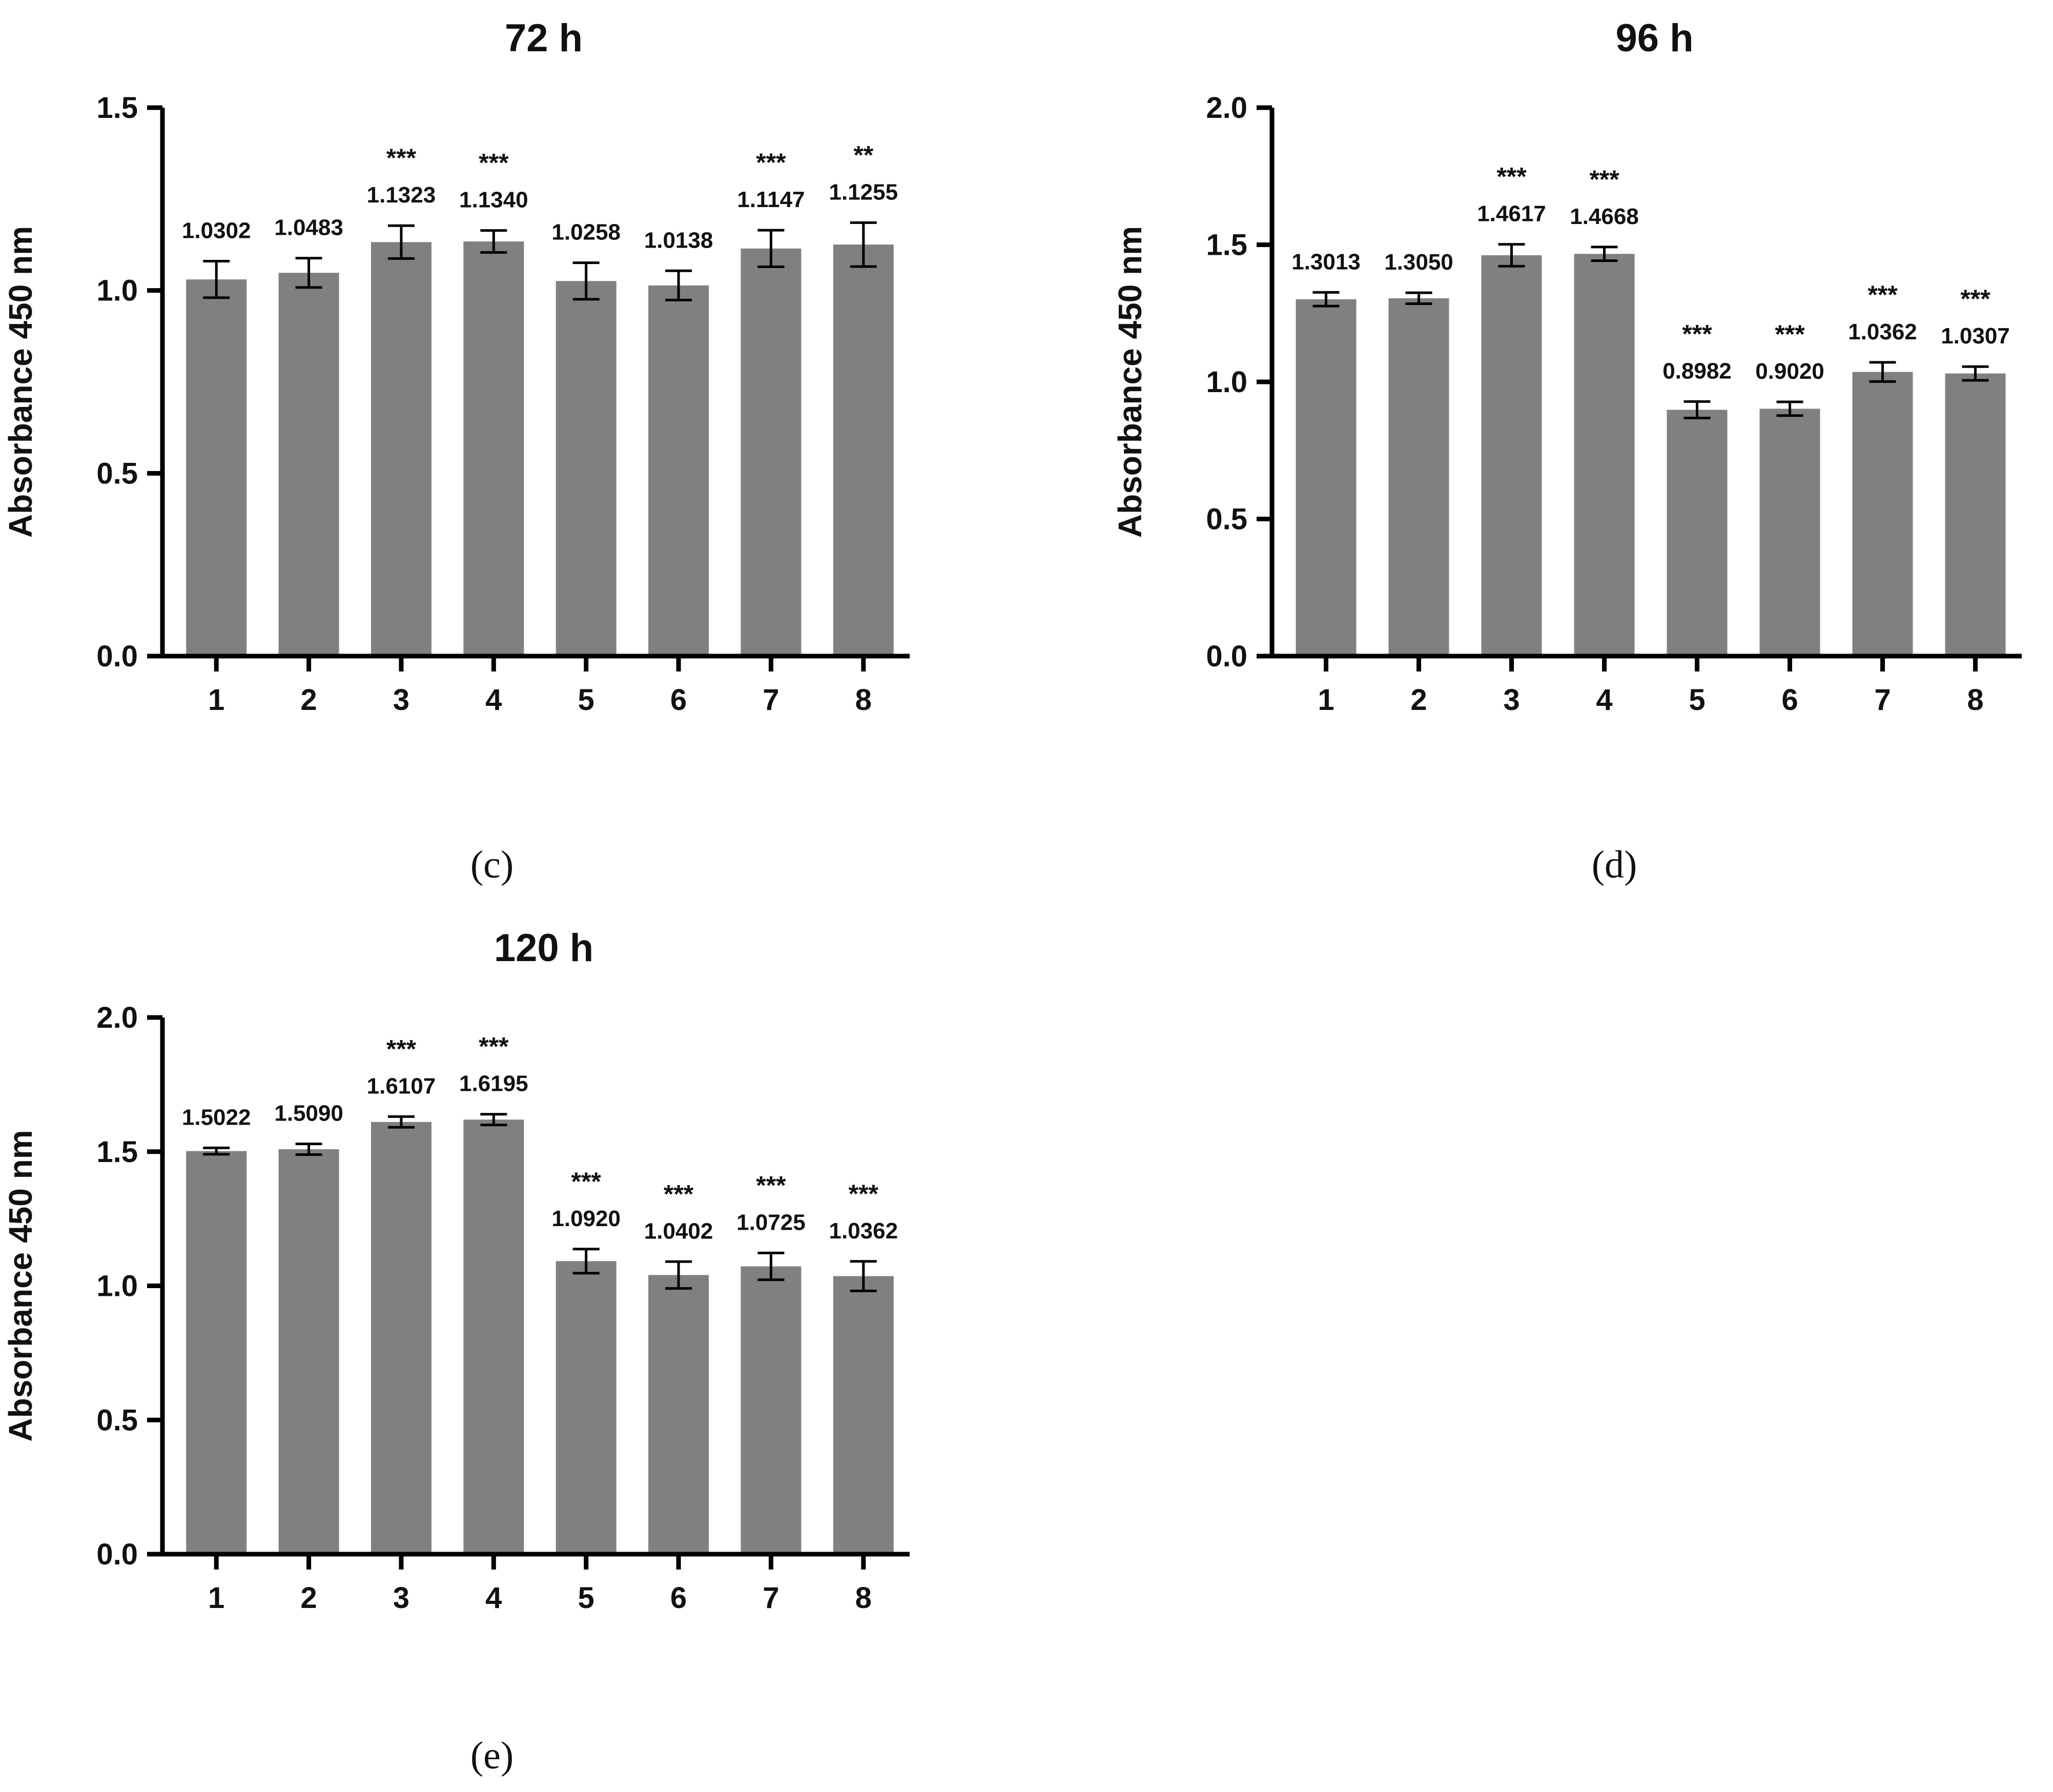  What do you see at coordinates (216, 1118) in the screenshot?
I see `value-label: 1.5022` at bounding box center [216, 1118].